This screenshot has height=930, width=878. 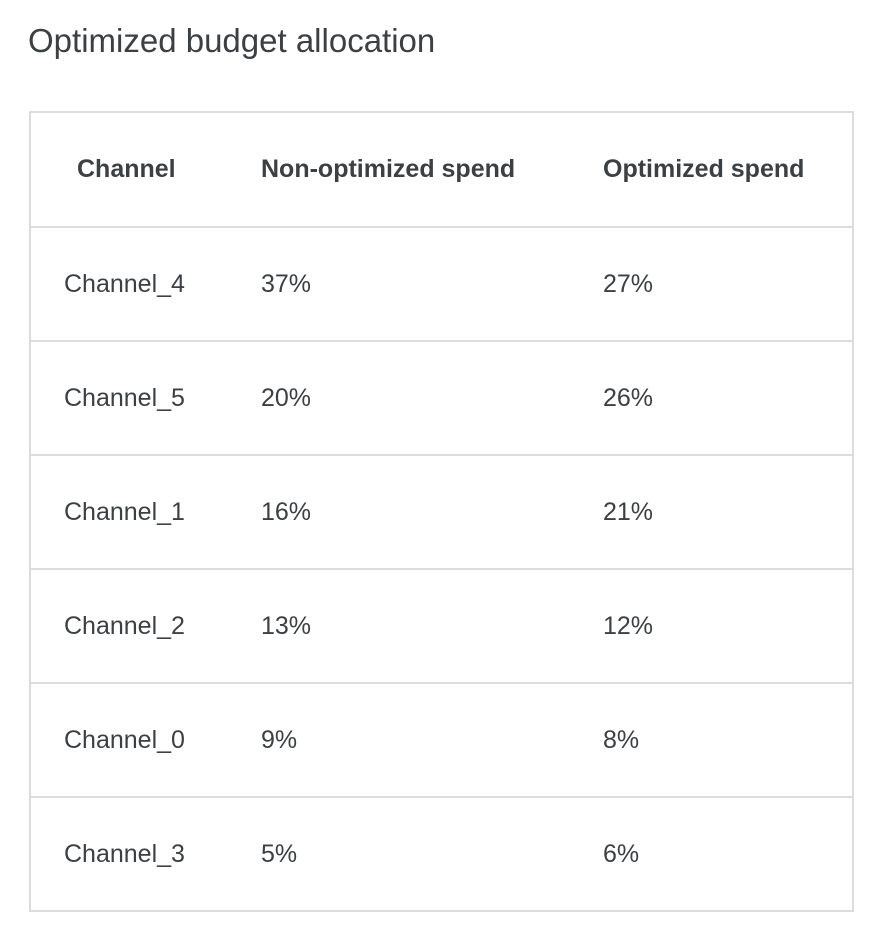 I want to click on table-row: Channel_1 16% 21%, so click(x=441, y=512).